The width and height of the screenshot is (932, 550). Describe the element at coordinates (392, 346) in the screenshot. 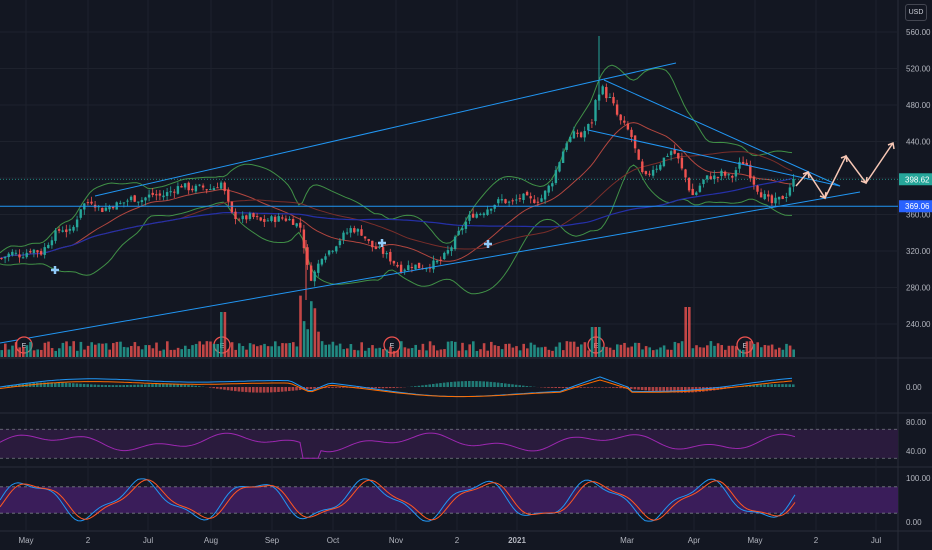

I see `earnings-marker-label: E` at that location.